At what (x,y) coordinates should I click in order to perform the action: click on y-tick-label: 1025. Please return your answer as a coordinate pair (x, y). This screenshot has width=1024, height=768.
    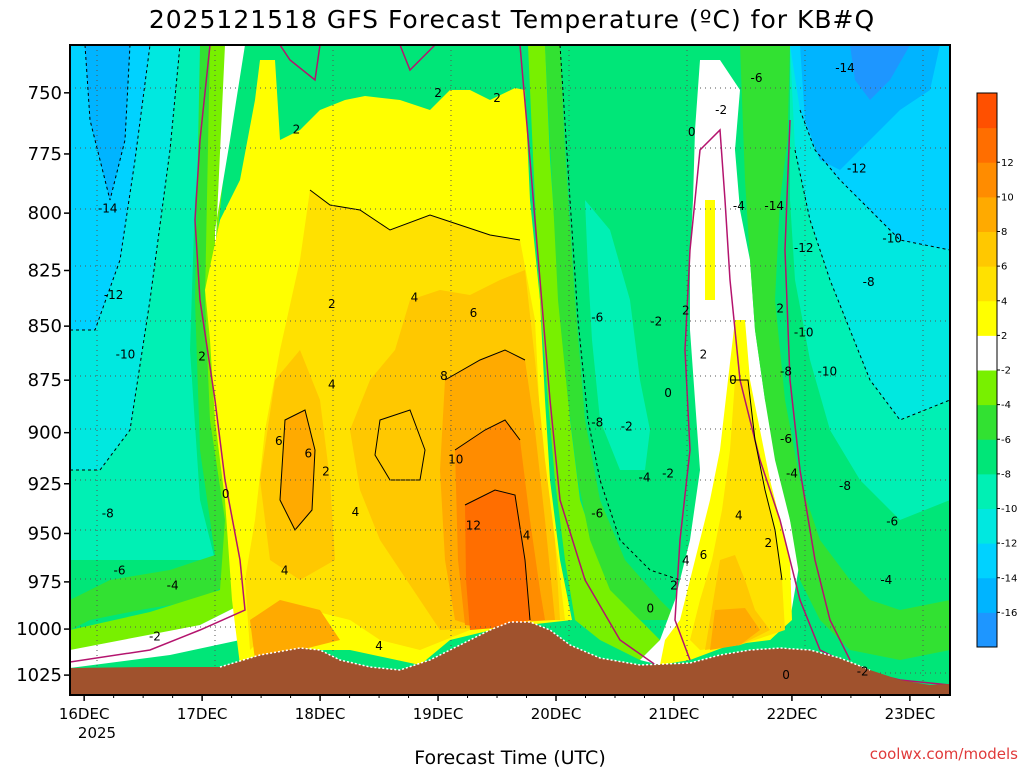
    Looking at the image, I should click on (39, 675).